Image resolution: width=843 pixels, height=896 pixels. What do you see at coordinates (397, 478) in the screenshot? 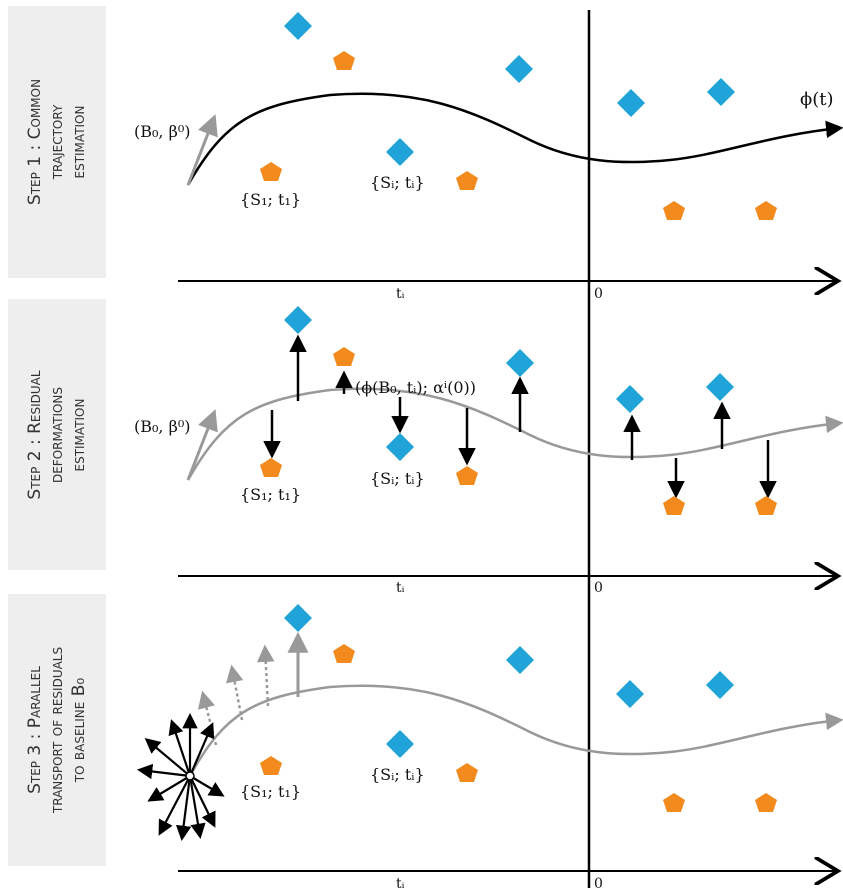
I see `step2-si-label: {Sᵢ; tᵢ}` at bounding box center [397, 478].